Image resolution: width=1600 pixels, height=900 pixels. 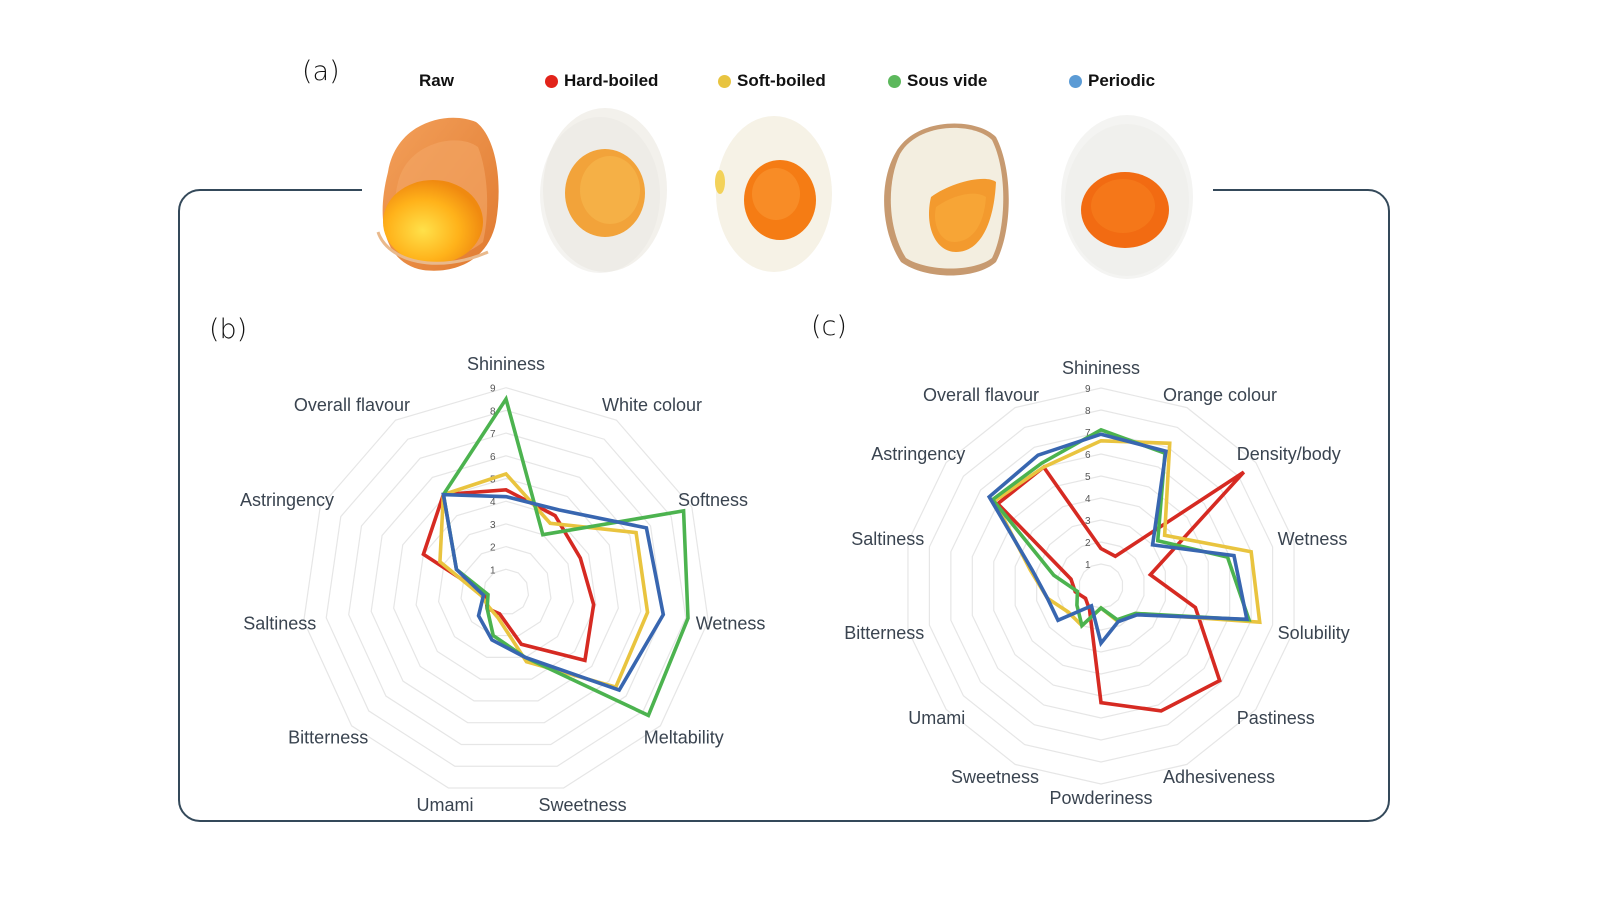 I want to click on tick-label: 5, so click(x=1088, y=477).